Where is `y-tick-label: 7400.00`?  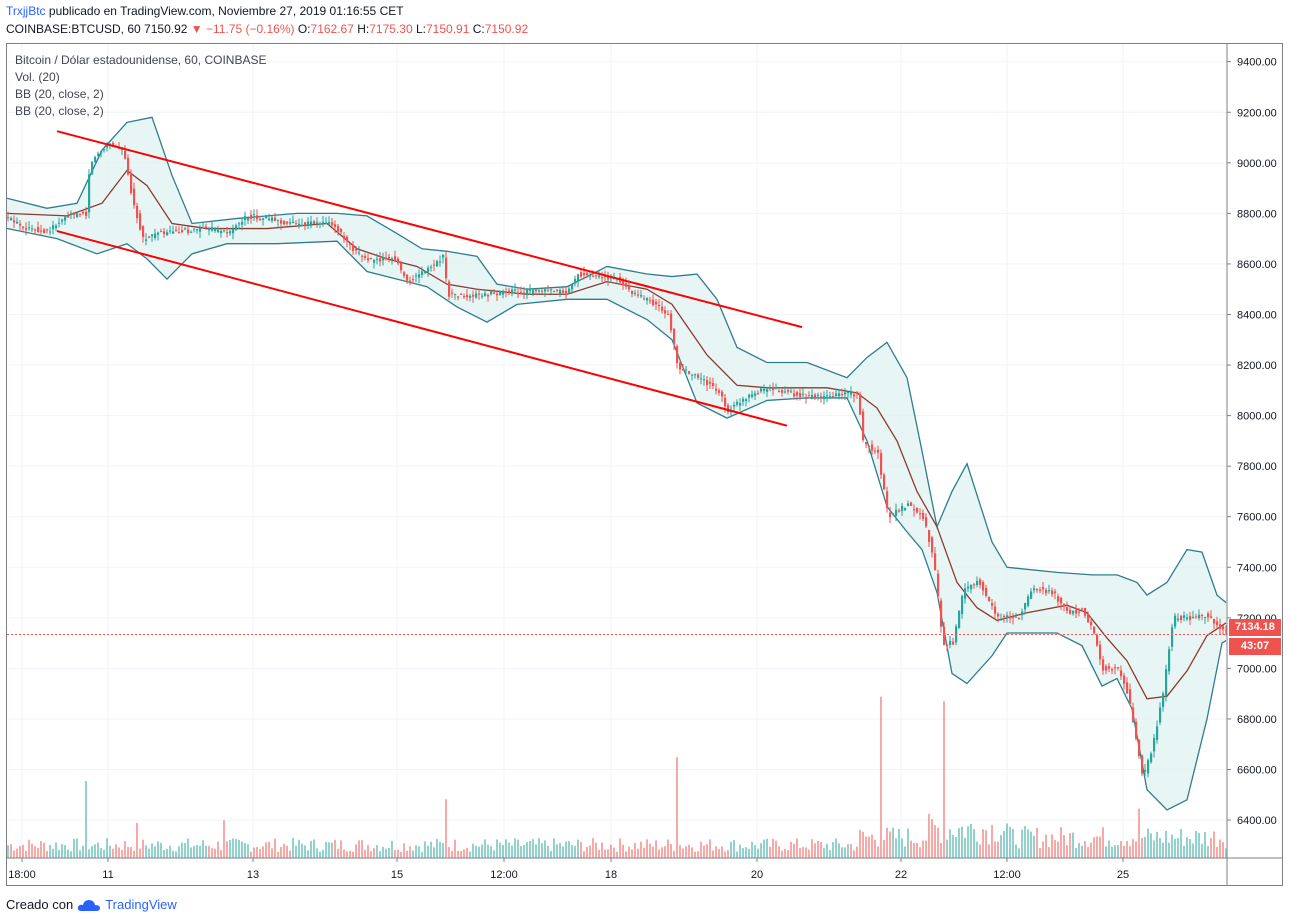 y-tick-label: 7400.00 is located at coordinates (1257, 568).